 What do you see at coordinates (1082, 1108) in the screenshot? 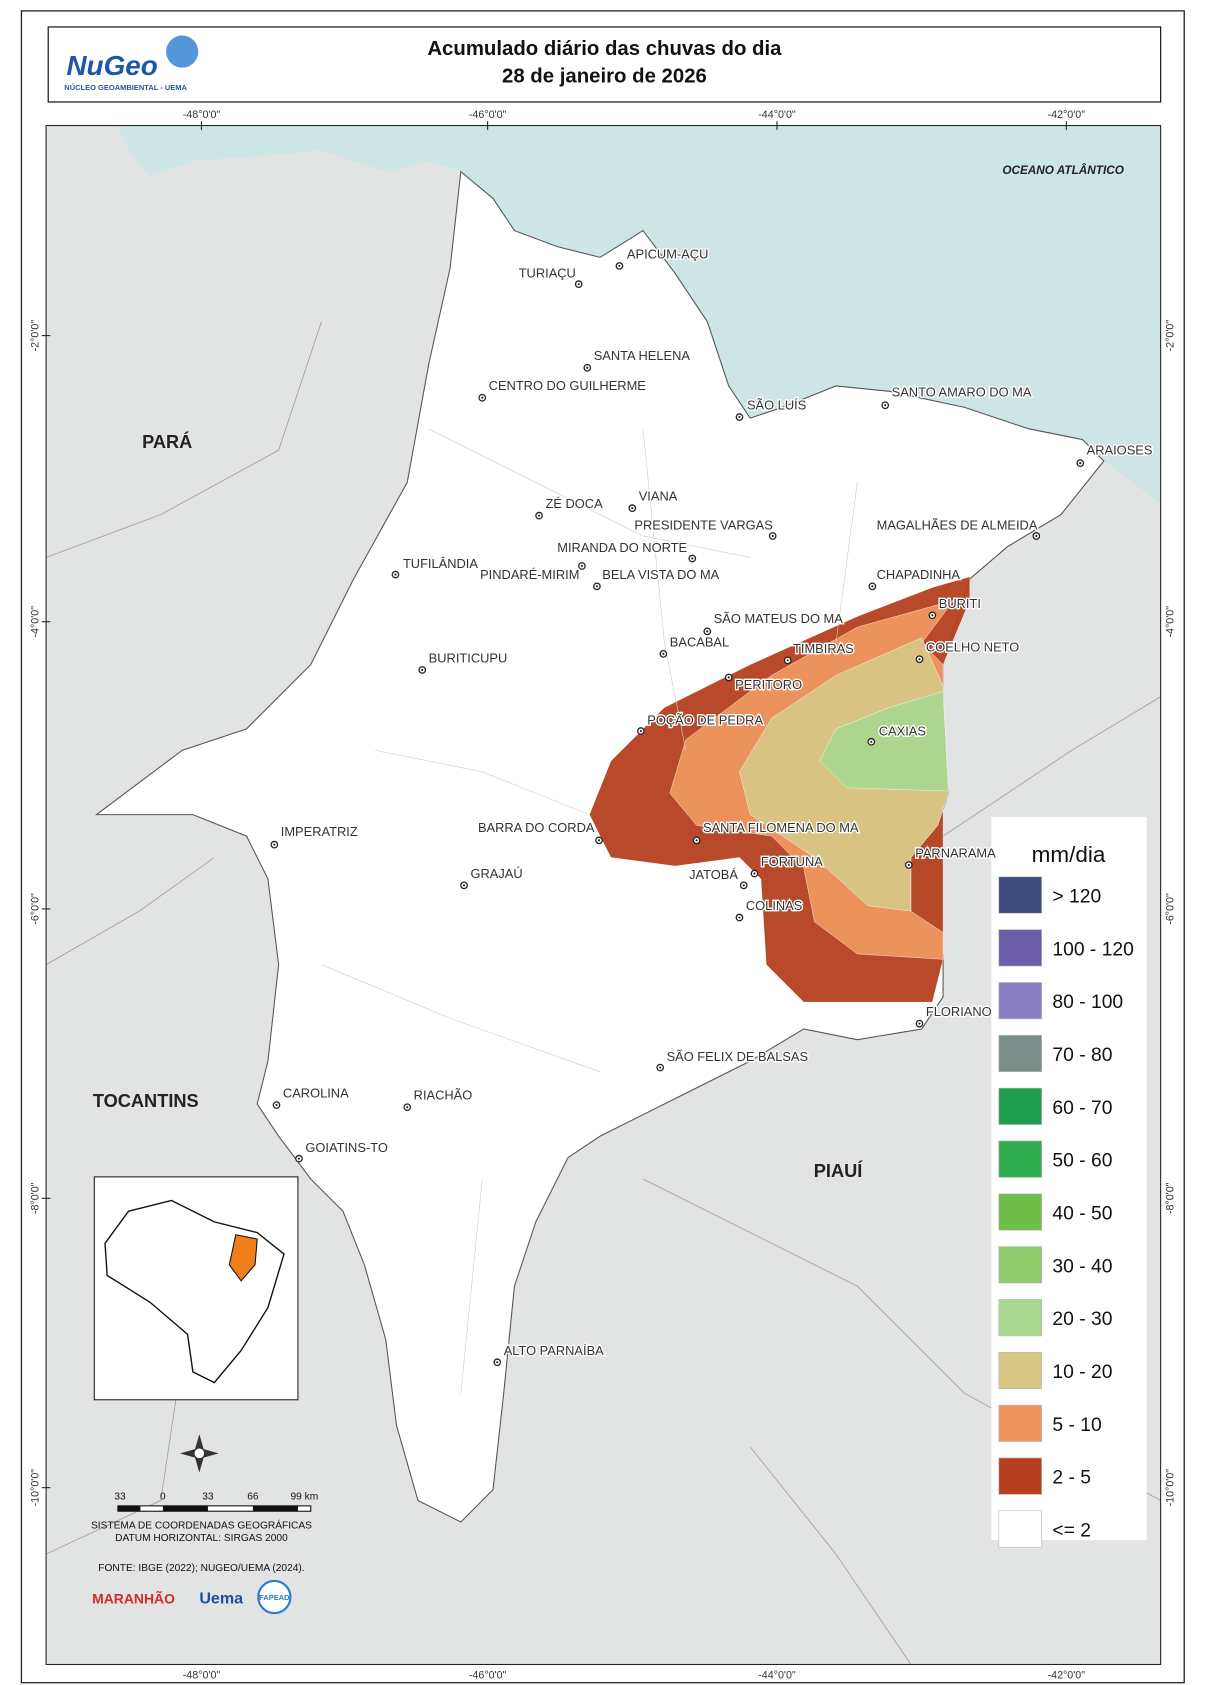
I see `legend-label: 60 - 70` at bounding box center [1082, 1108].